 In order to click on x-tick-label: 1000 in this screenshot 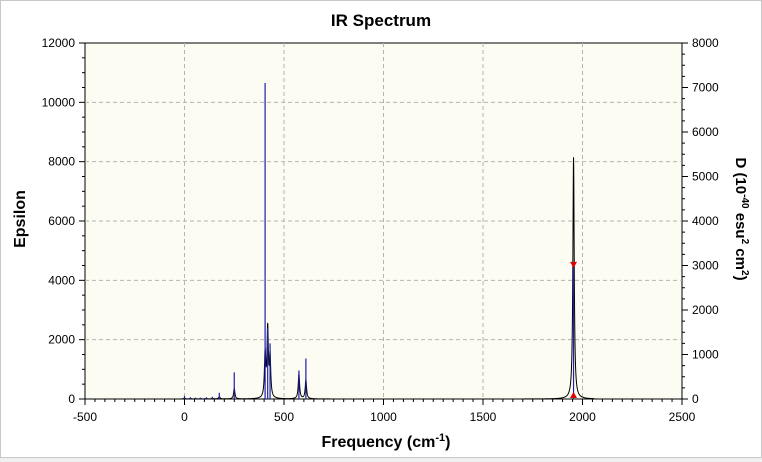, I will do `click(383, 417)`.